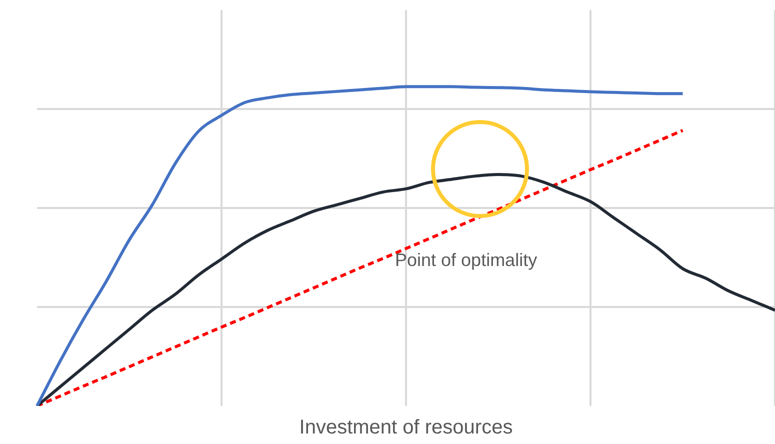 Image resolution: width=775 pixels, height=444 pixels. Describe the element at coordinates (466, 260) in the screenshot. I see `annotation: Point of optimality` at that location.